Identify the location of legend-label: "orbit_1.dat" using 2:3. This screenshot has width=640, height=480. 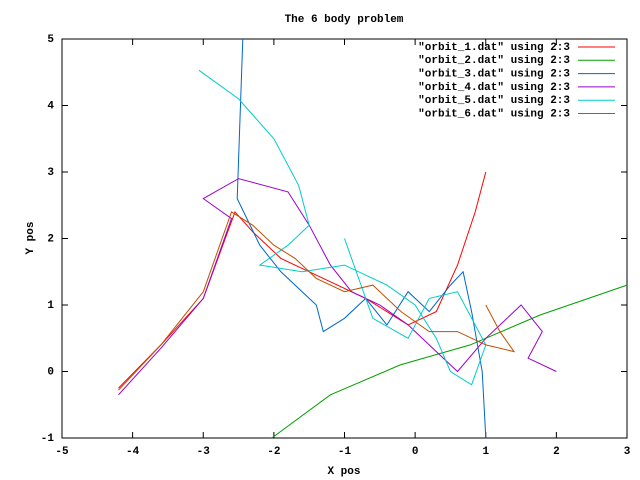
(494, 48).